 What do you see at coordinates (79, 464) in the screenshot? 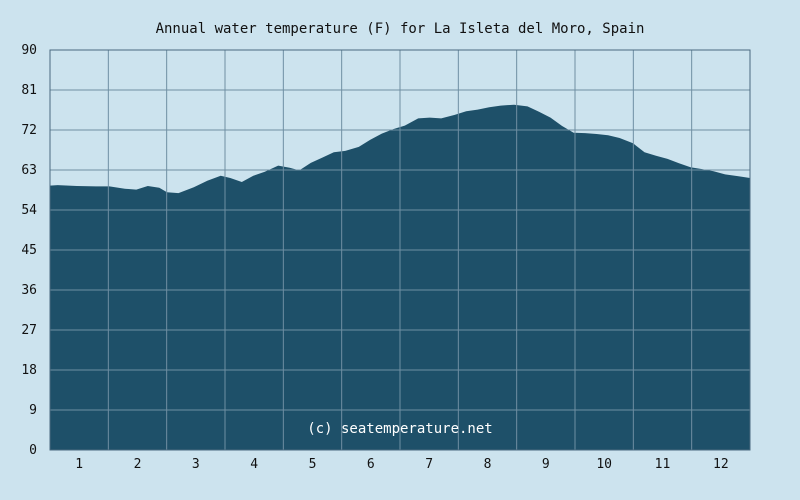
I see `x-tick-label: 1` at bounding box center [79, 464].